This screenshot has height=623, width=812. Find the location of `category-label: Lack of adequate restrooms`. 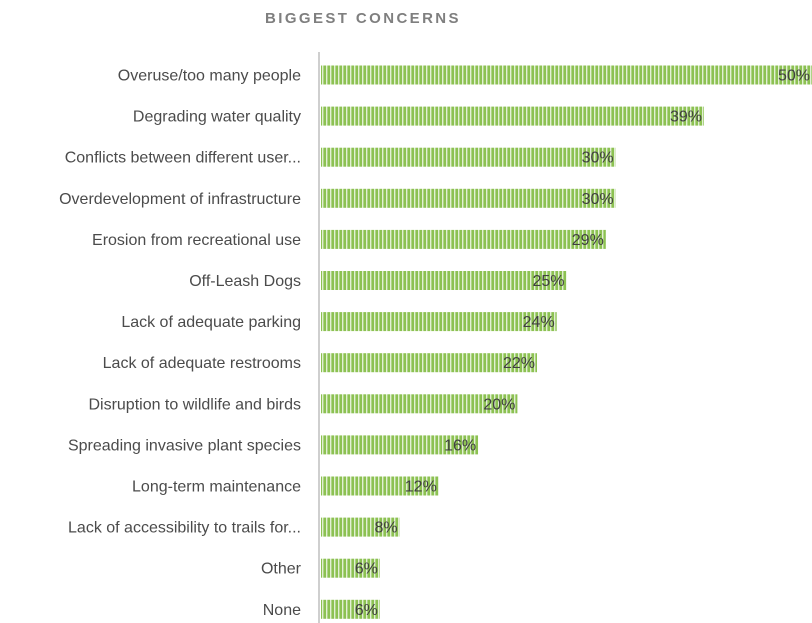

category-label: Lack of adequate restrooms is located at coordinates (202, 363).